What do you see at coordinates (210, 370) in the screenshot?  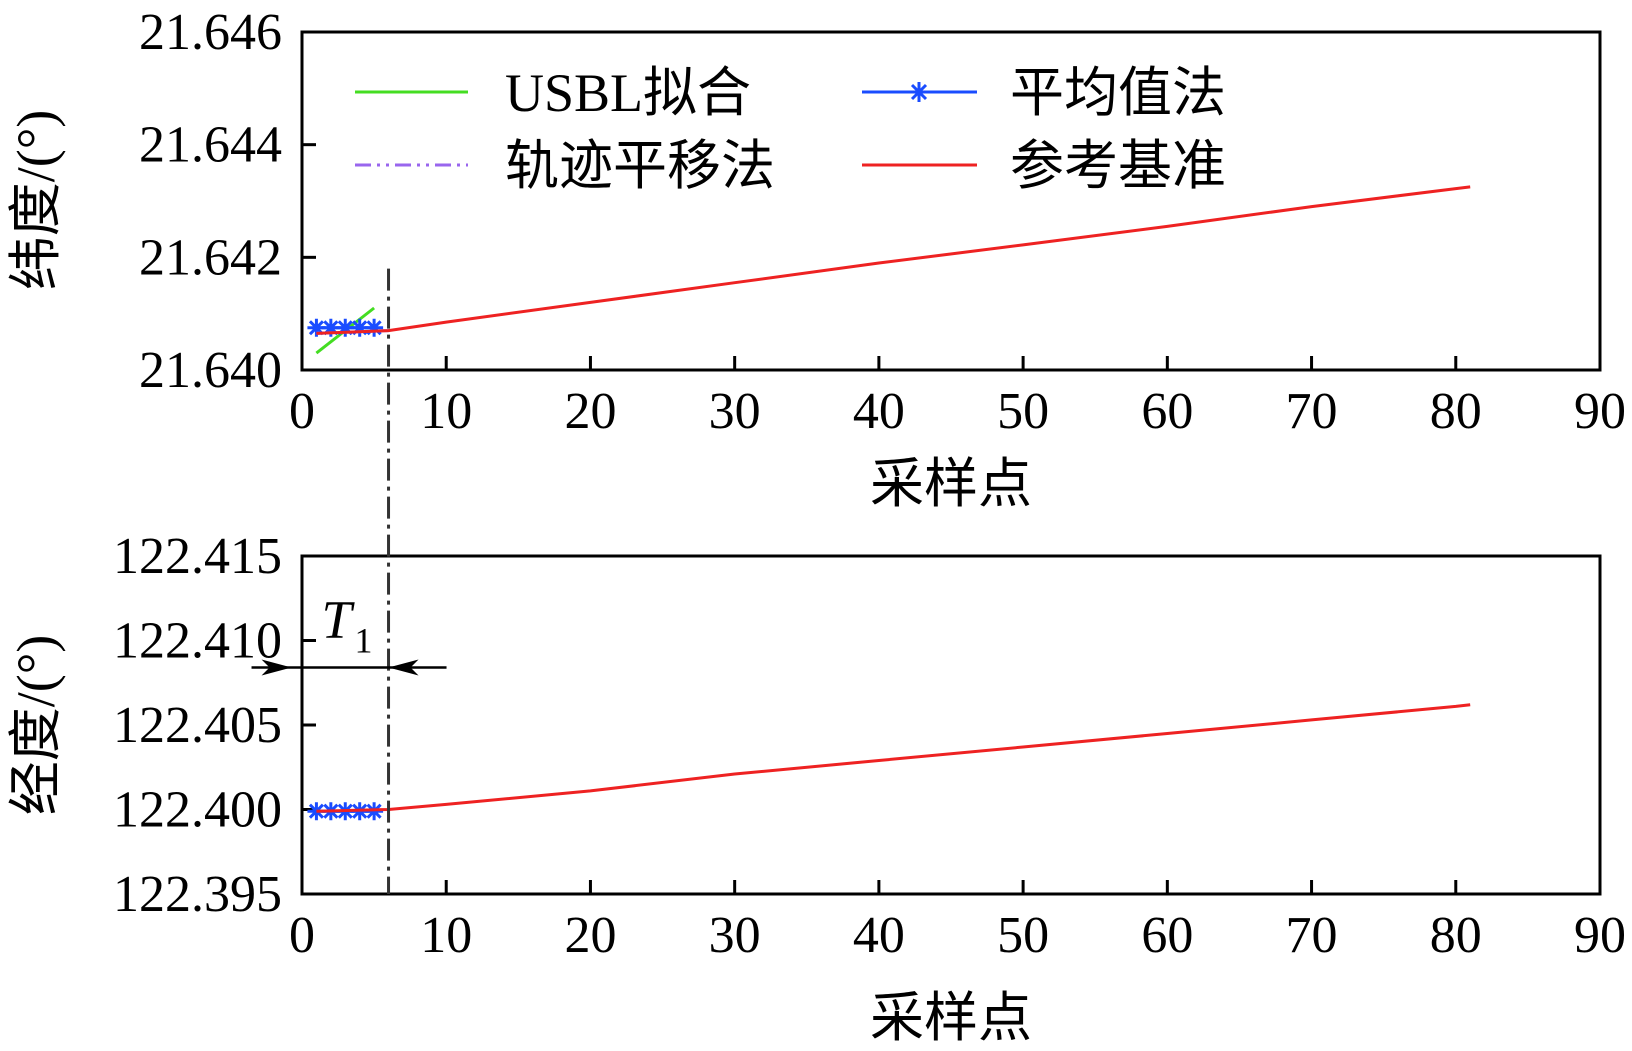 I see `y-tick-label: 21.640` at bounding box center [210, 370].